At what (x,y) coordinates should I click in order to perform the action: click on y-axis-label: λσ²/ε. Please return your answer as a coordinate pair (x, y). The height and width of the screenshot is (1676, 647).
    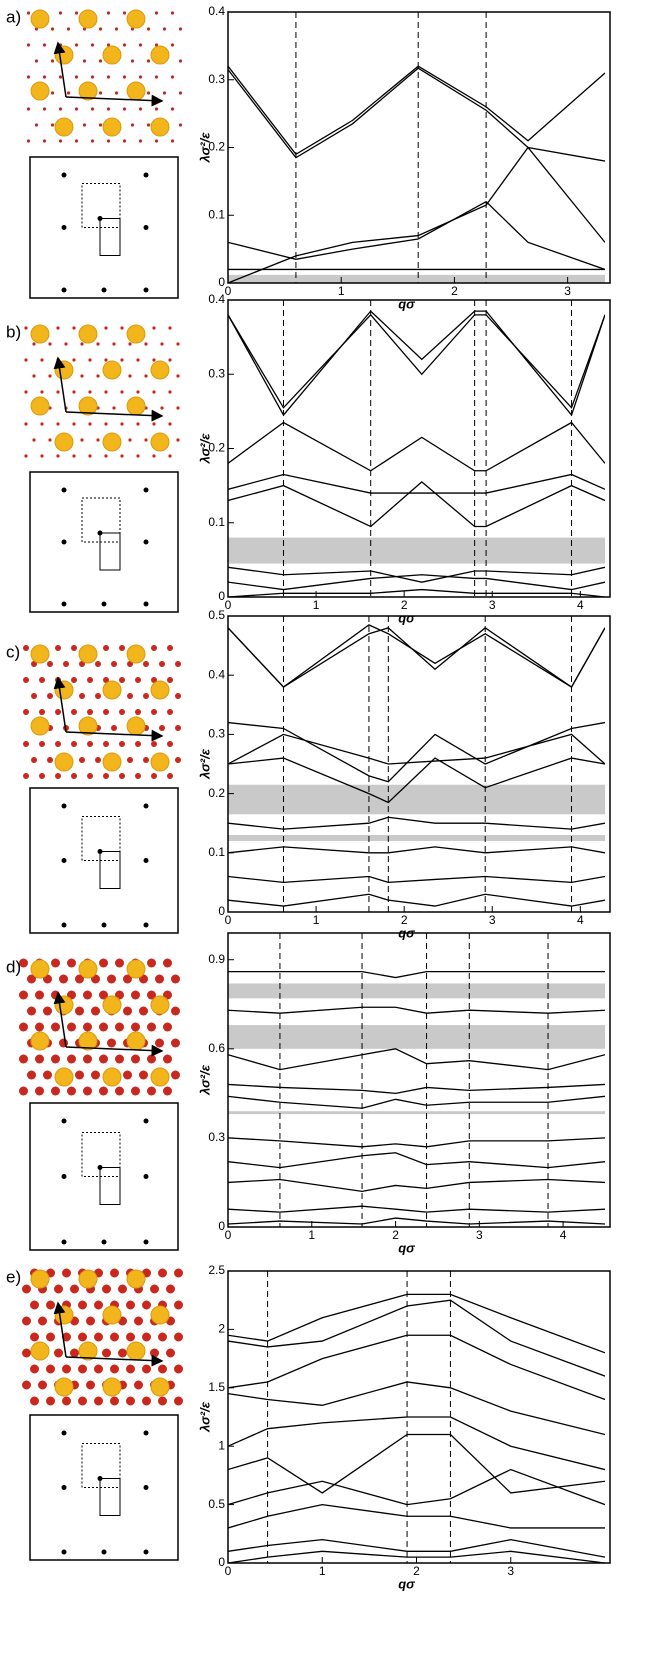
    Looking at the image, I should click on (204, 1080).